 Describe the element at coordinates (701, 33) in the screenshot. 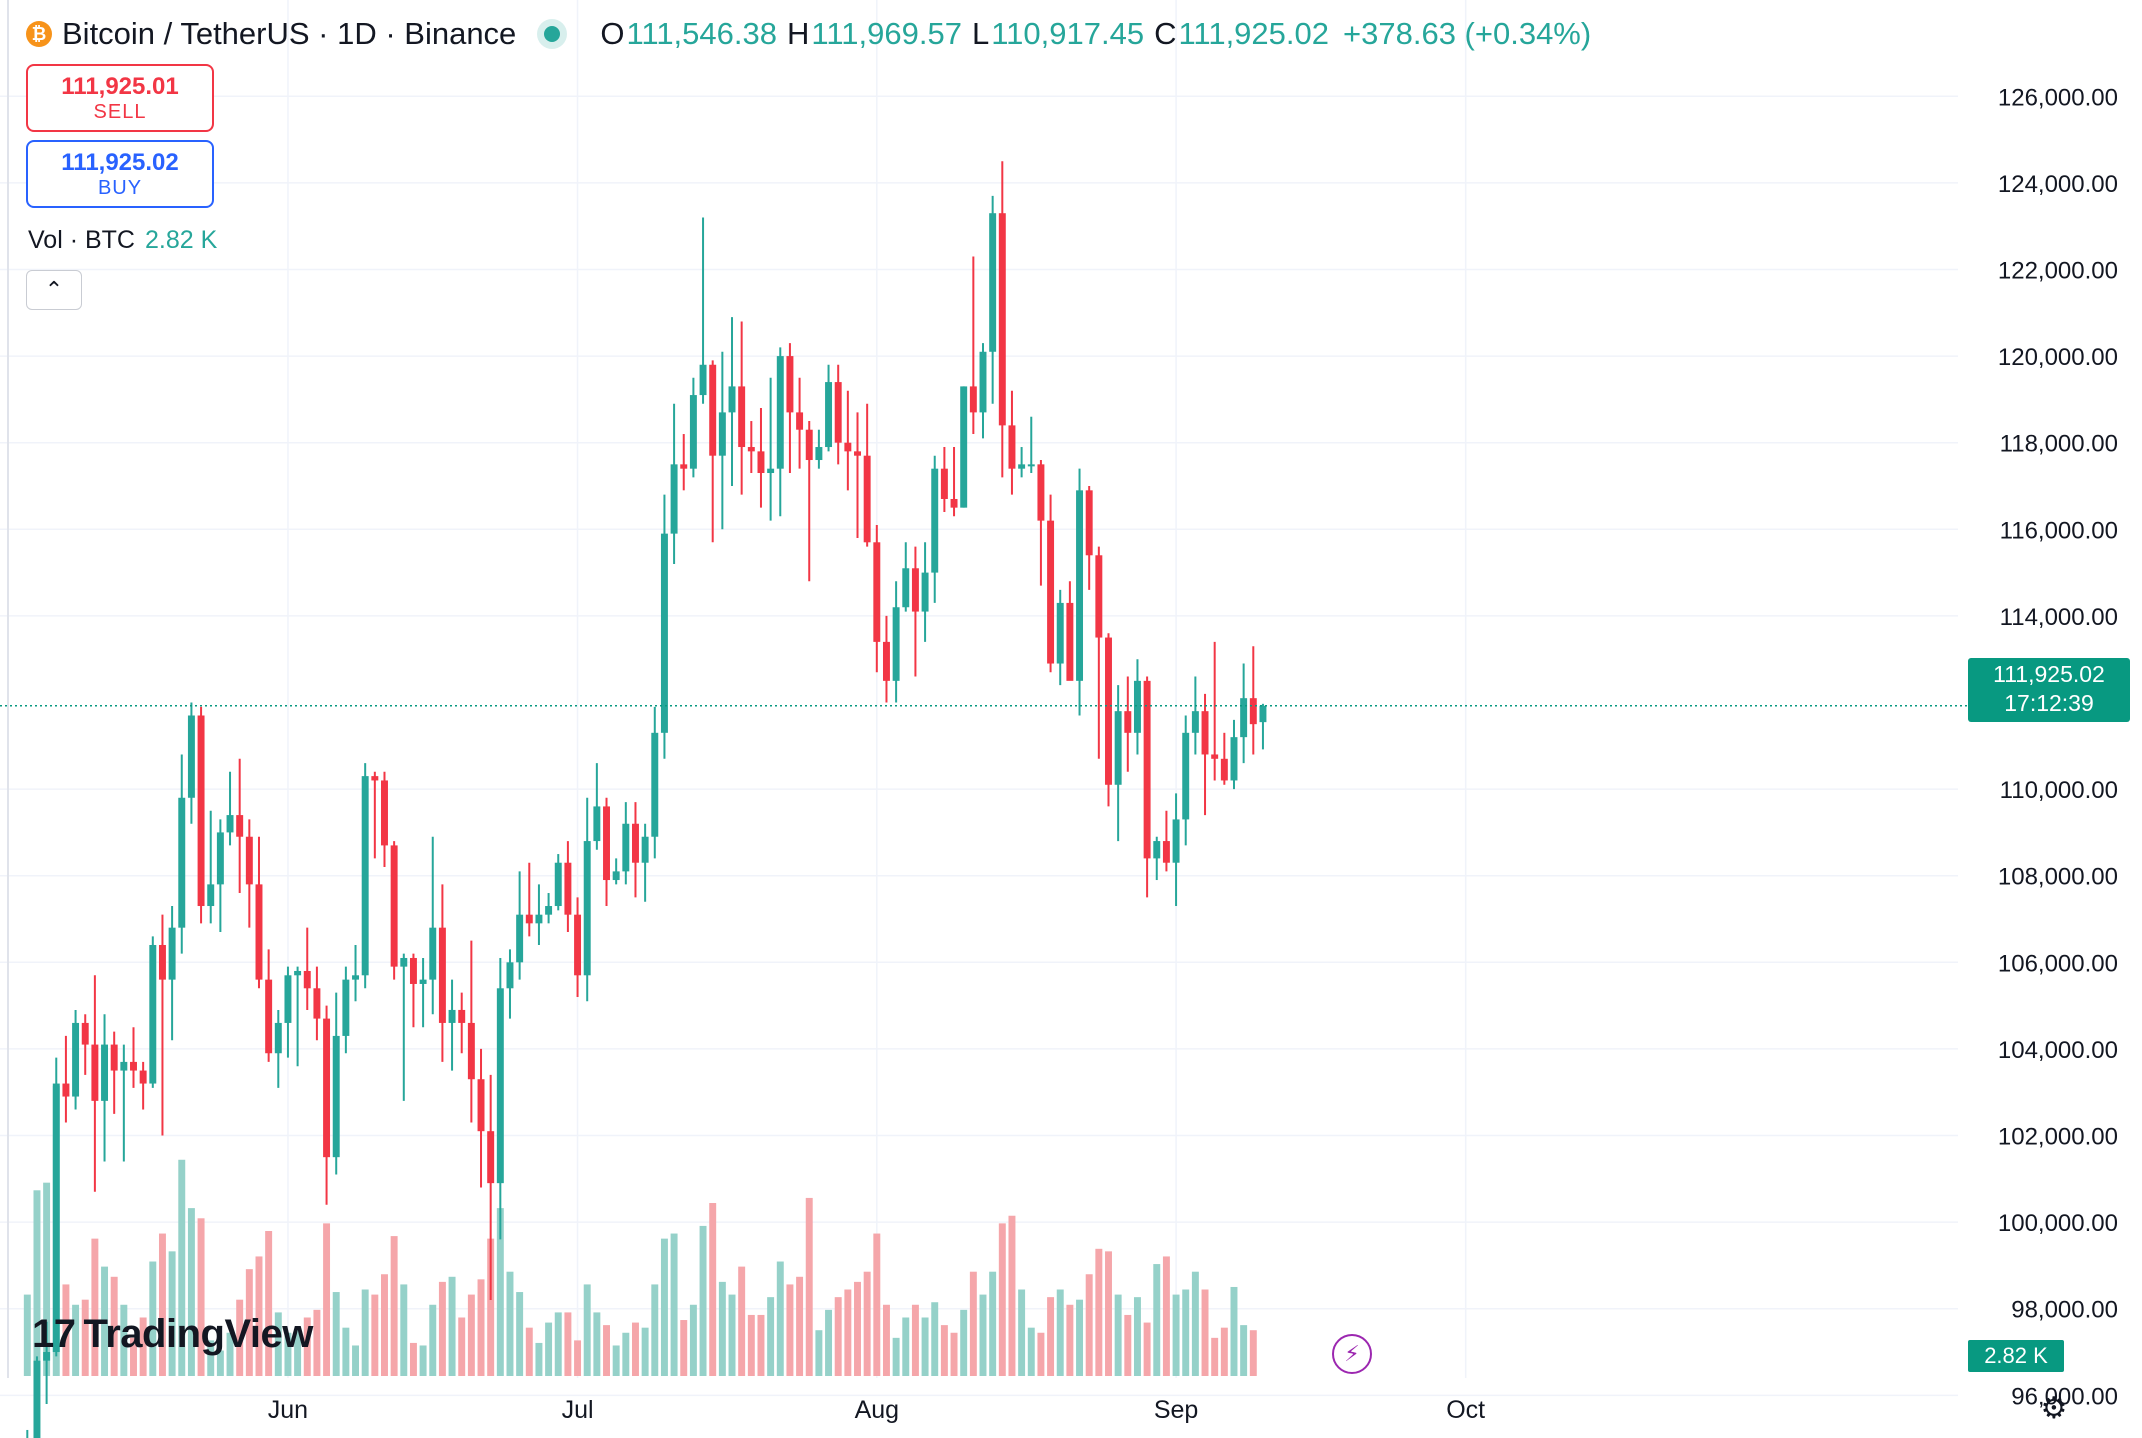

I see `open-value: 111,546.38` at that location.